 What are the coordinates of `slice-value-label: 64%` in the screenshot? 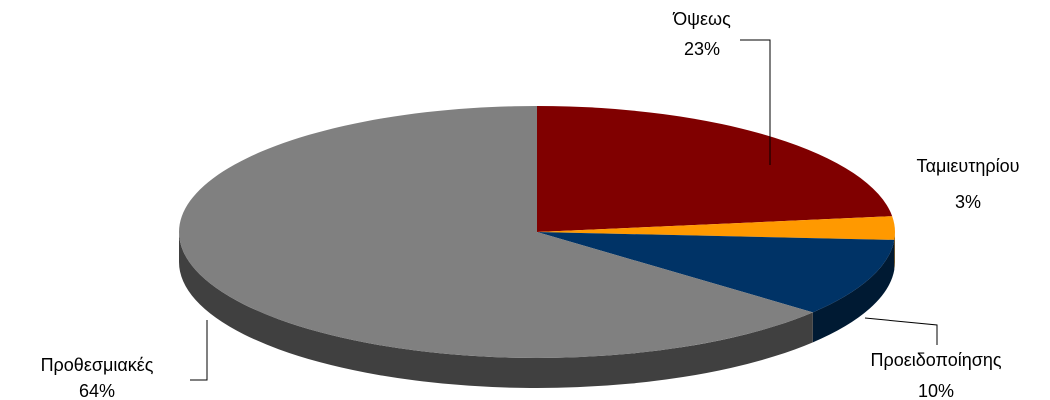 It's located at (97, 390).